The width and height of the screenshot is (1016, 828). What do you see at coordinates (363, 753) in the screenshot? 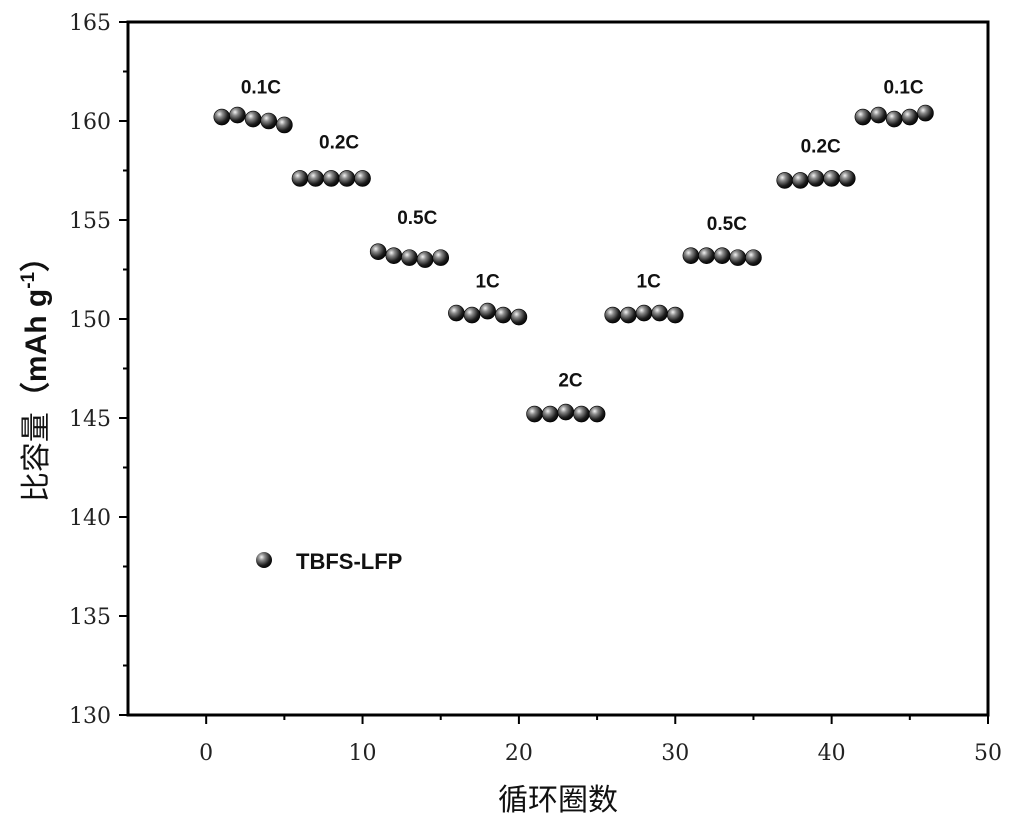
I see `x-tick-label: 10` at bounding box center [363, 753].